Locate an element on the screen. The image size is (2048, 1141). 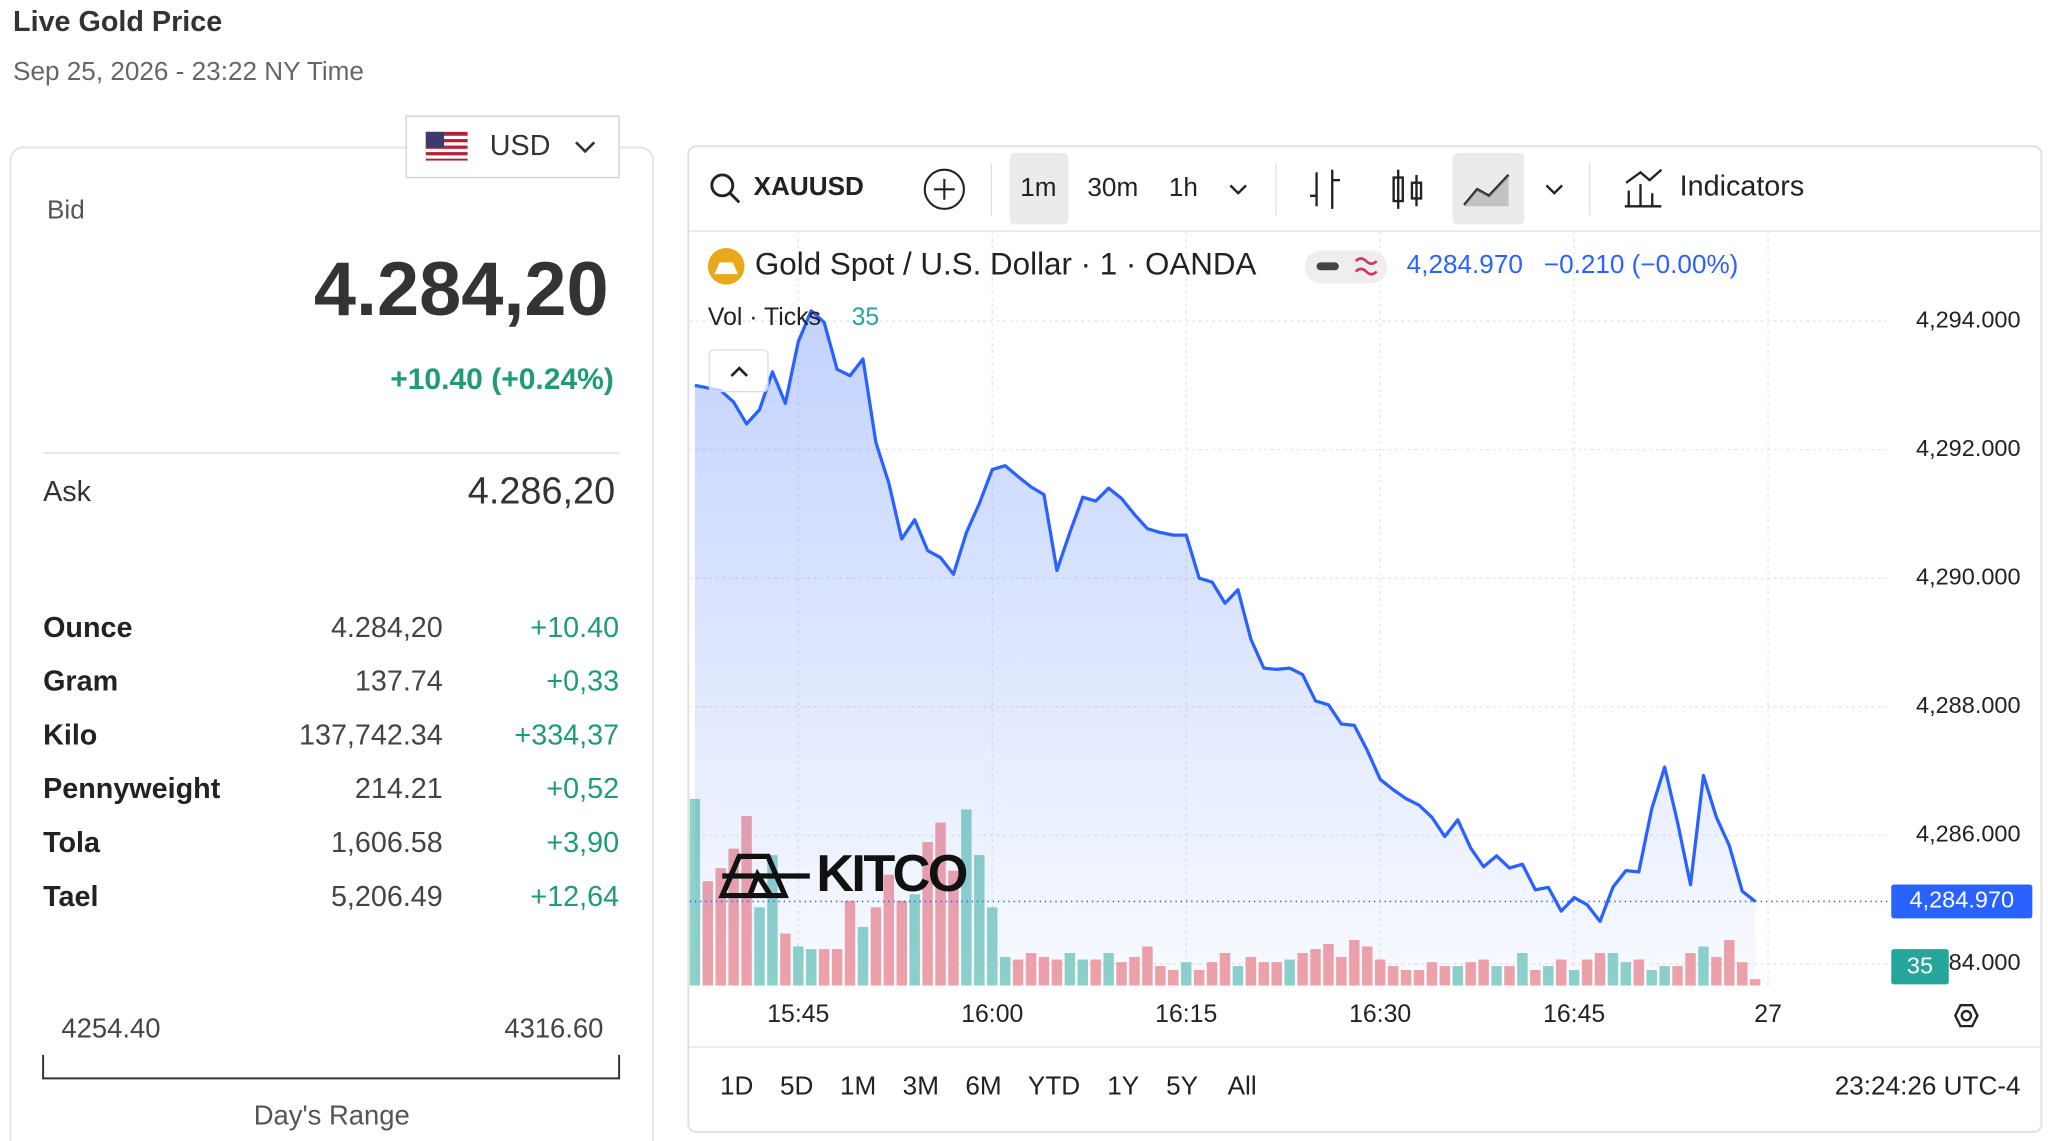
period-button: 1Y is located at coordinates (1123, 1085).